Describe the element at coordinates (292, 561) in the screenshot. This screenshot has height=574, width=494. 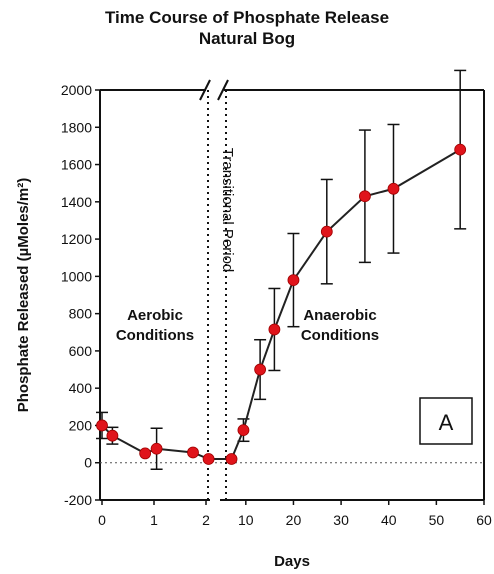
I see `x-axis-label: Days` at that location.